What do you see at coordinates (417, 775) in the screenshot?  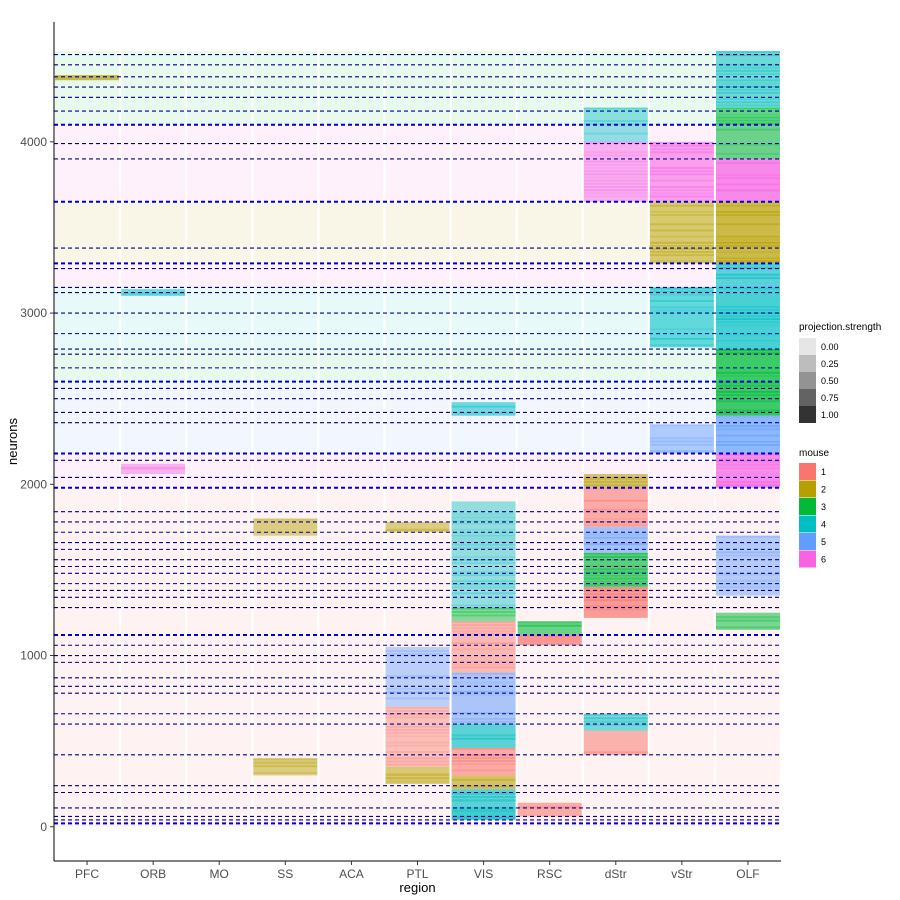 I see `heatmap-block-PTL` at bounding box center [417, 775].